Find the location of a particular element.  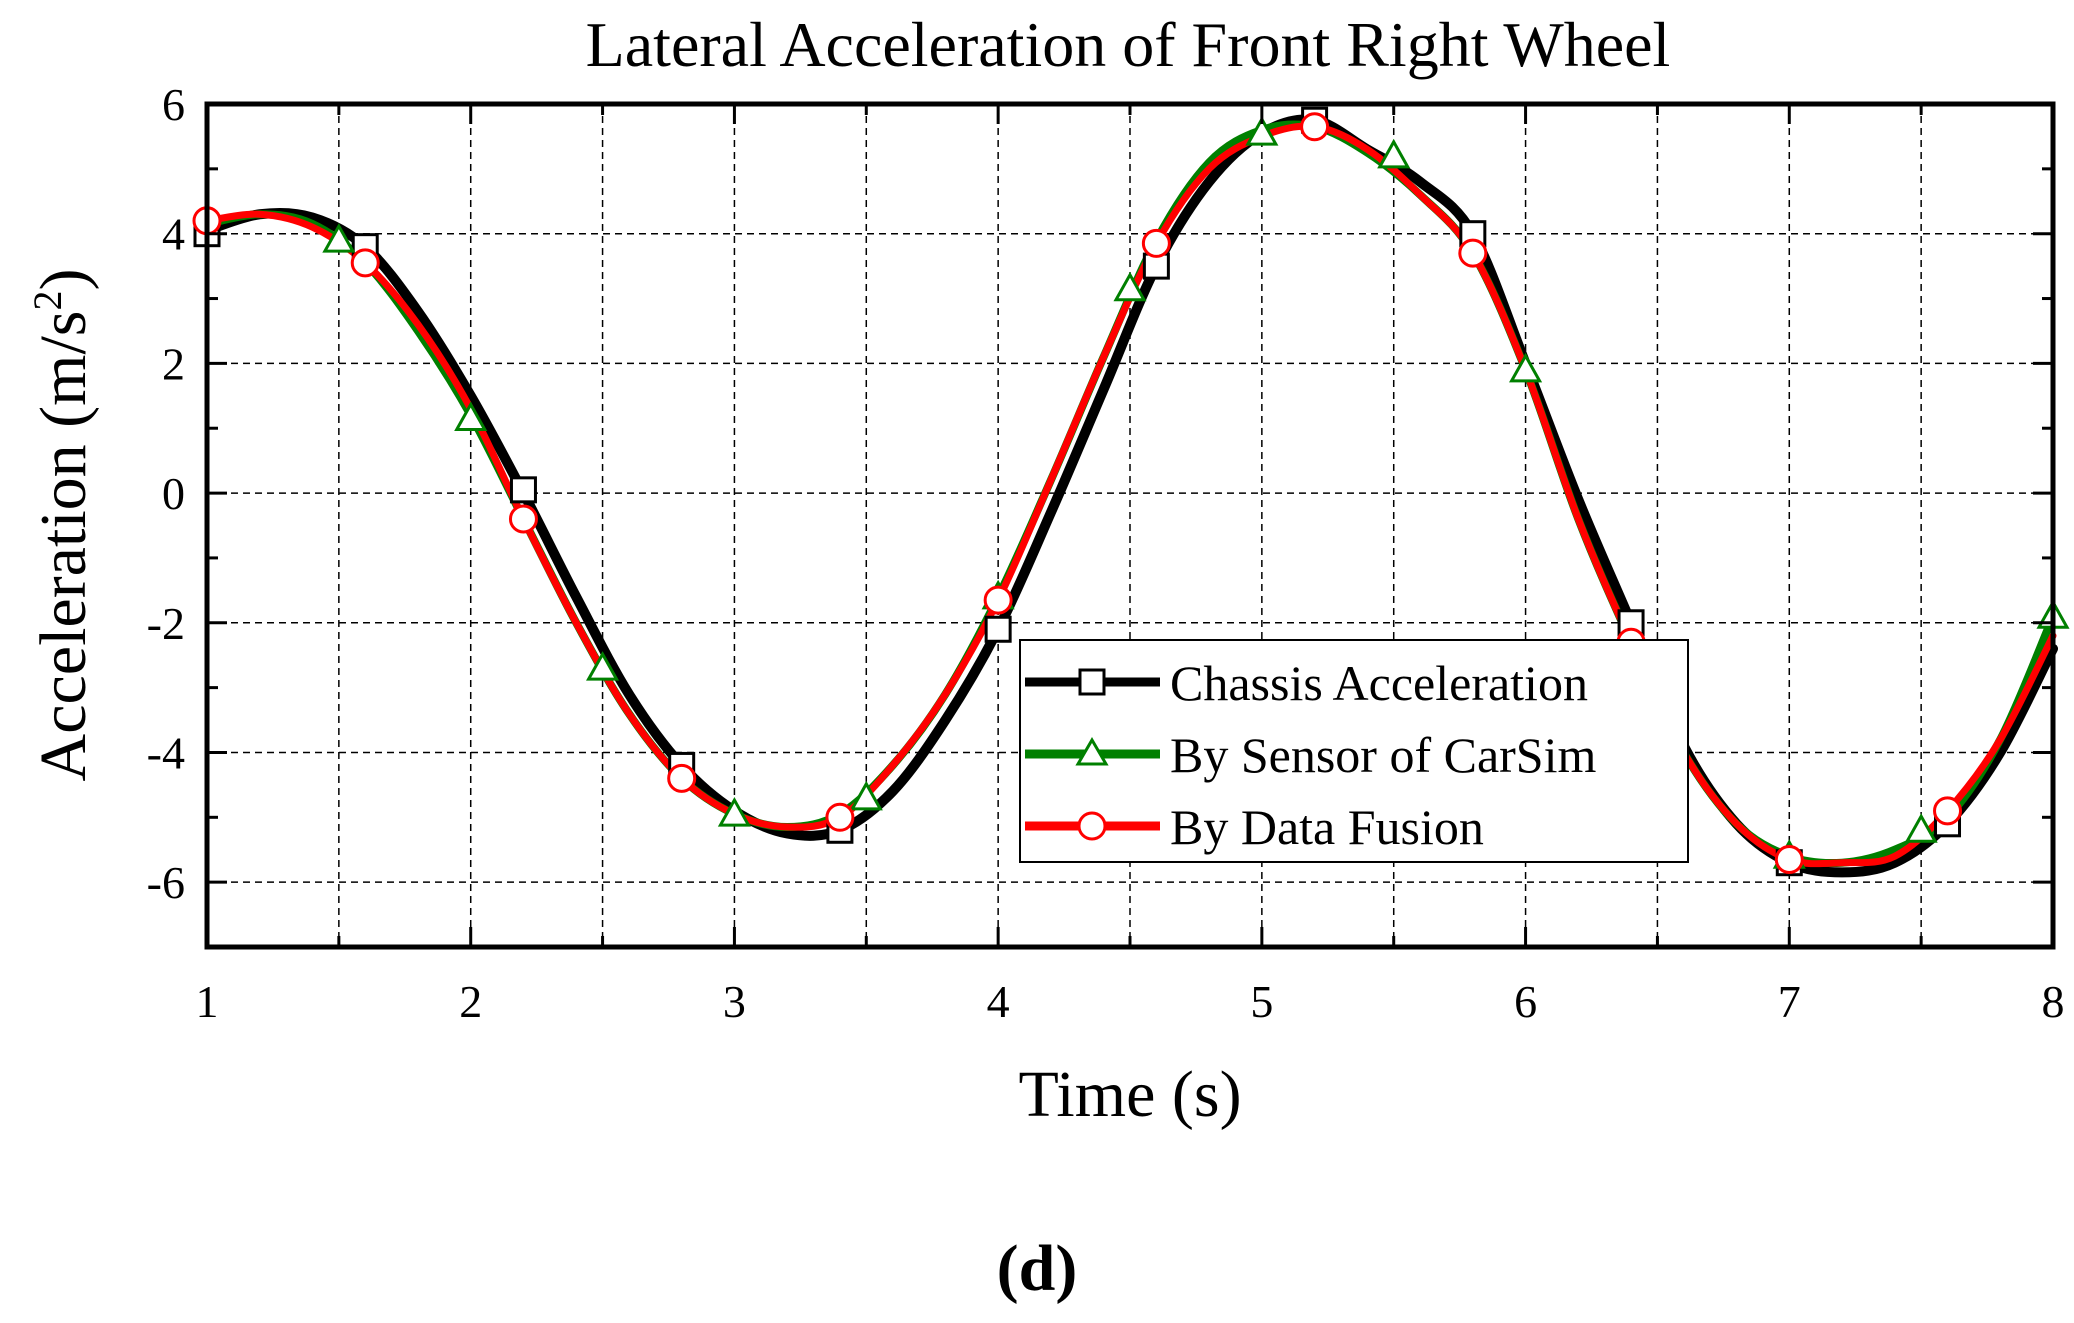

y-axis-label-superscript: 2 is located at coordinates (47, 301).